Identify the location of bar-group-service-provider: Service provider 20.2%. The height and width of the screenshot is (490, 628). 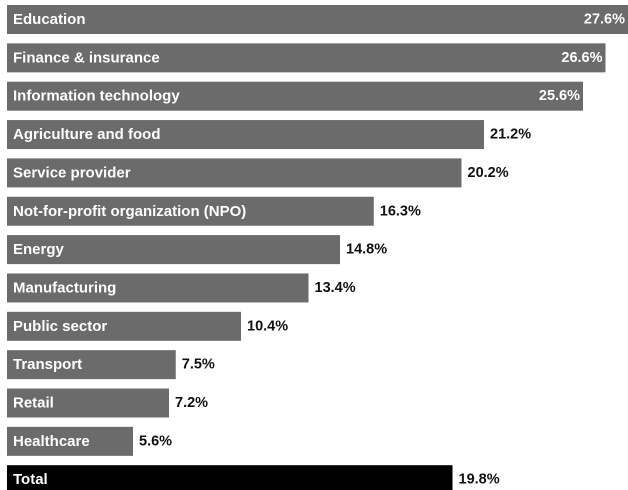
(258, 173).